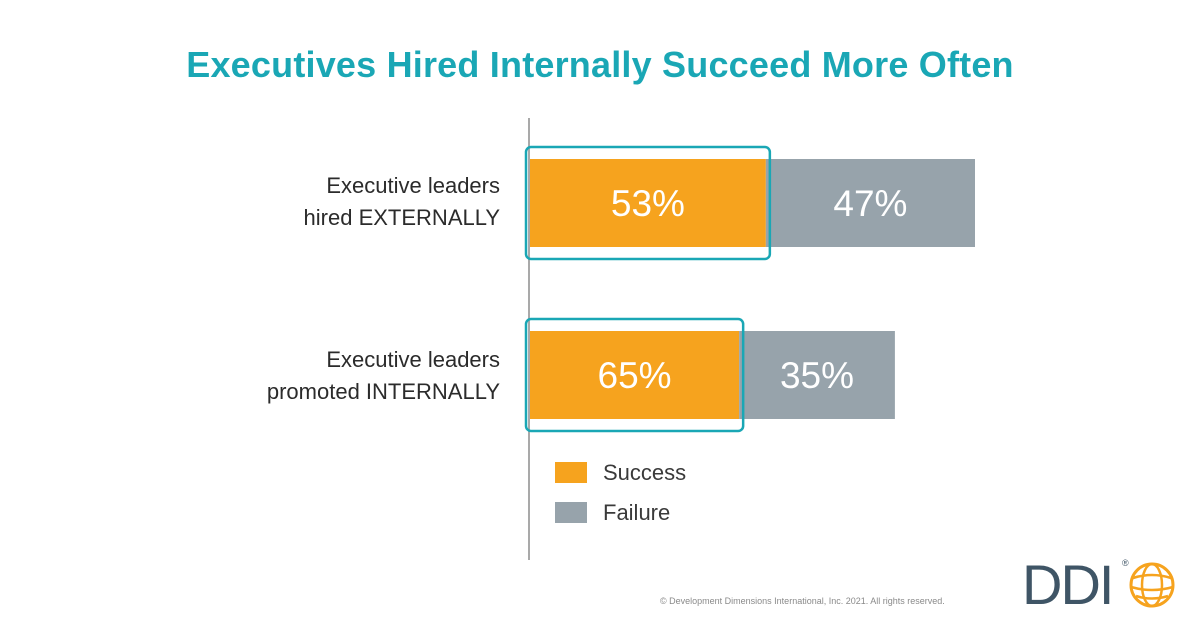 The width and height of the screenshot is (1200, 627). Describe the element at coordinates (637, 512) in the screenshot. I see `legend-label-failure: Failure` at that location.